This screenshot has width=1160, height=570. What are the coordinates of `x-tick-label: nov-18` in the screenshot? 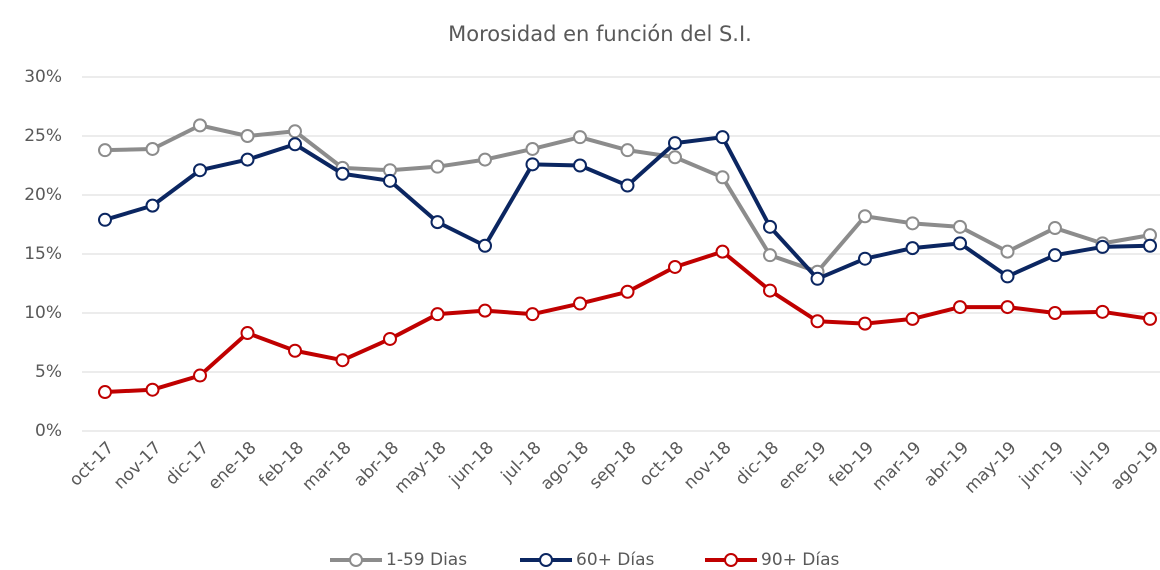 It's located at (708, 466).